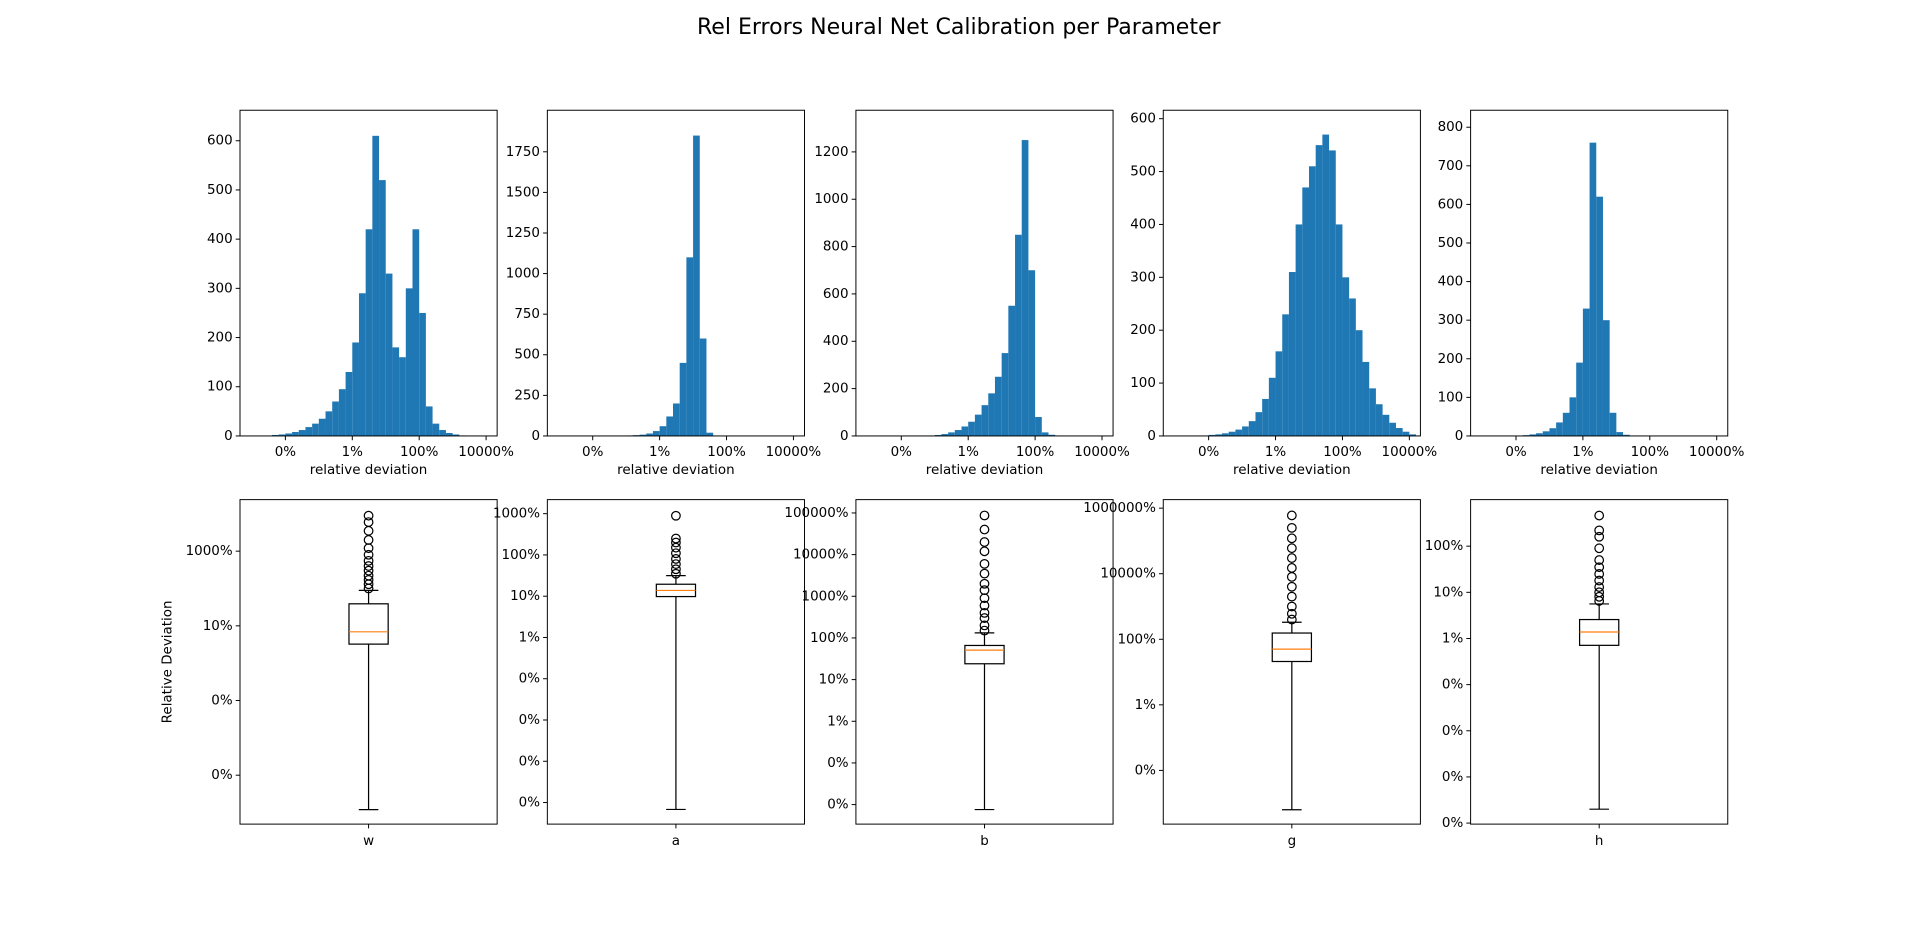 The height and width of the screenshot is (927, 1920). What do you see at coordinates (209, 551) in the screenshot?
I see `y-tick-label: 1000%` at bounding box center [209, 551].